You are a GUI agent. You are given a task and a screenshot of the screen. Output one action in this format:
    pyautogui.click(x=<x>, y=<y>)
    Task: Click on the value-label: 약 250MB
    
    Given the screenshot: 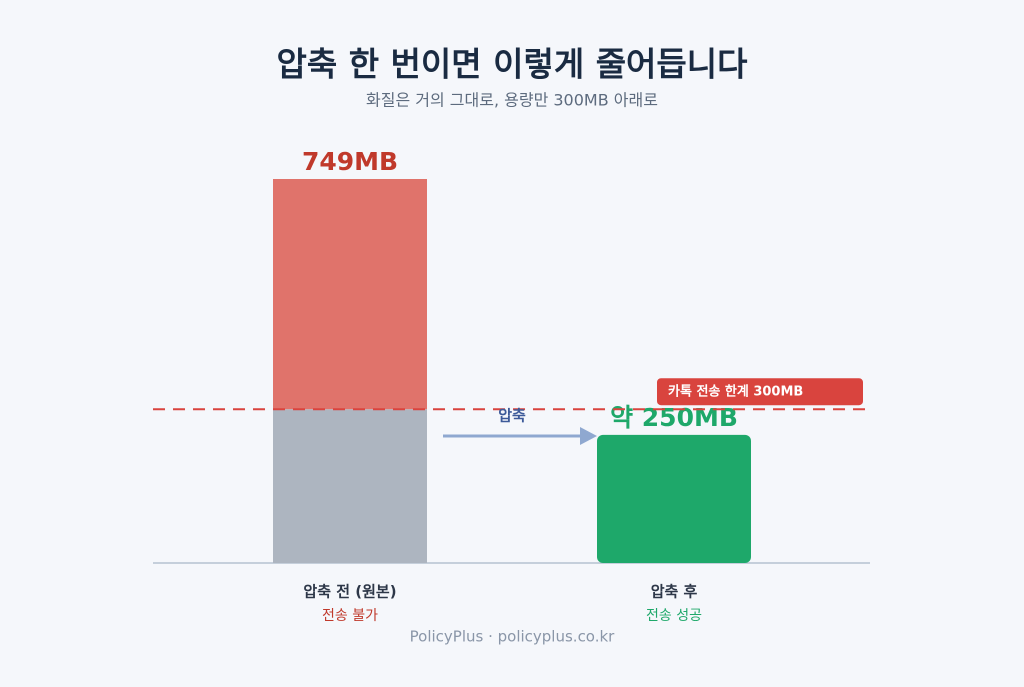 What is the action you would take?
    pyautogui.click(x=674, y=417)
    